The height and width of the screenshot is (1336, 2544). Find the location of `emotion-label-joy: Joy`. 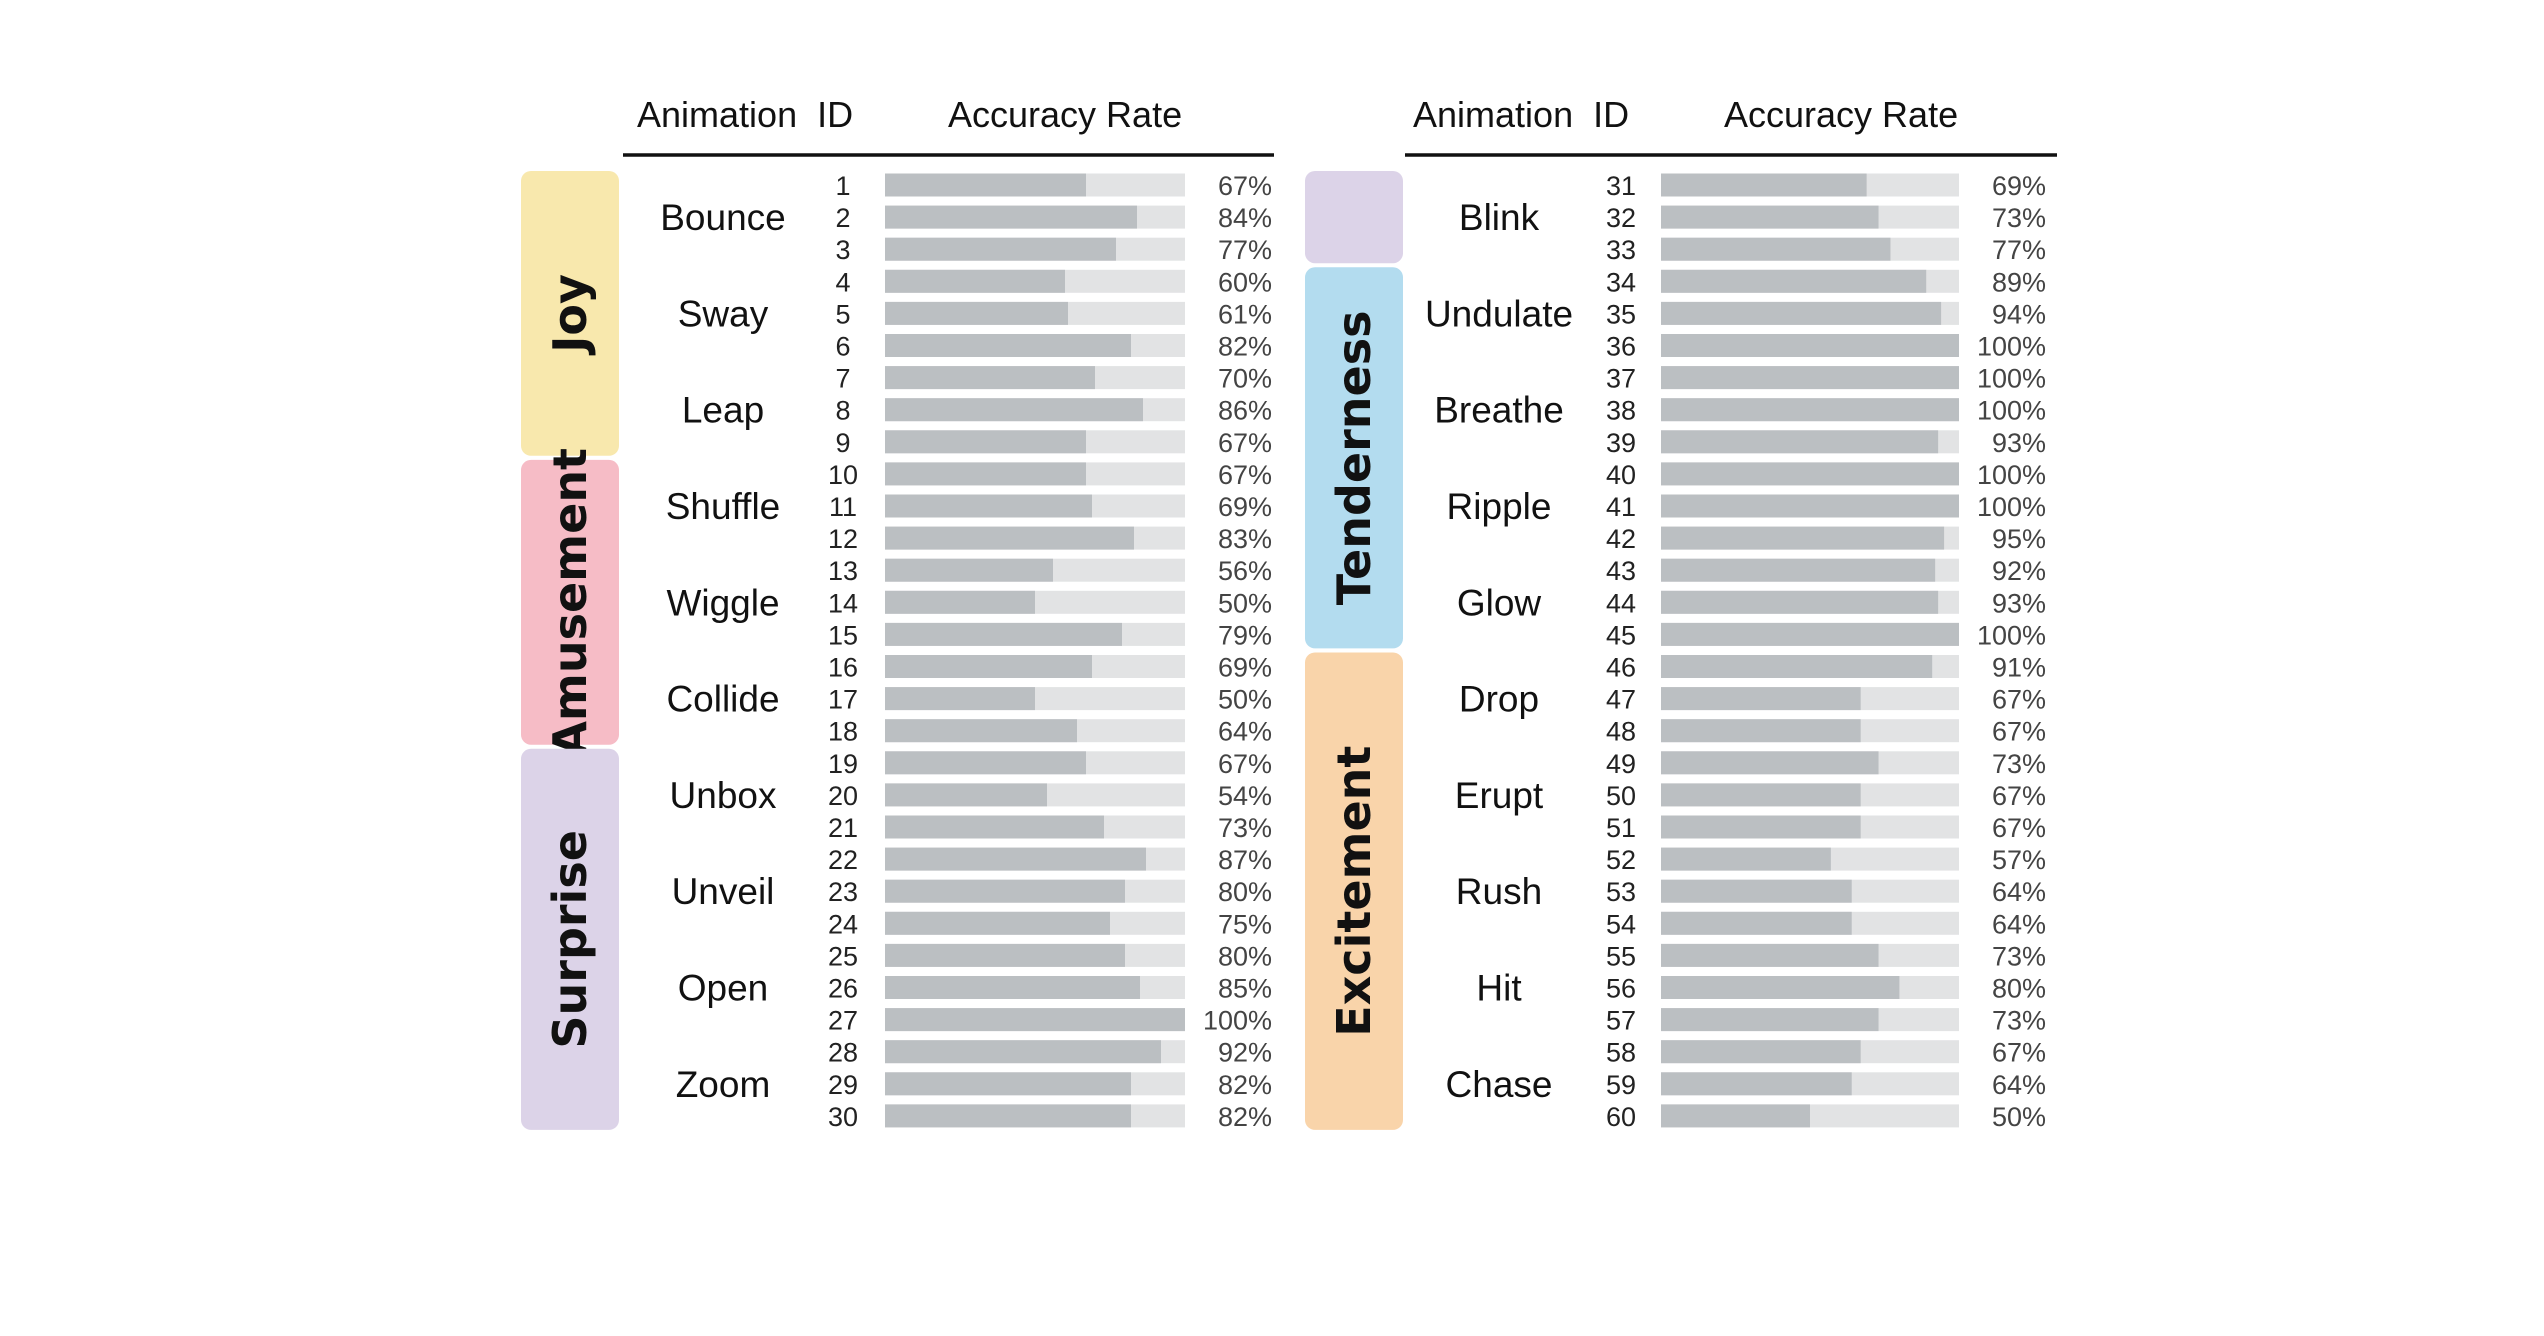

emotion-label-joy: Joy is located at coordinates (570, 315).